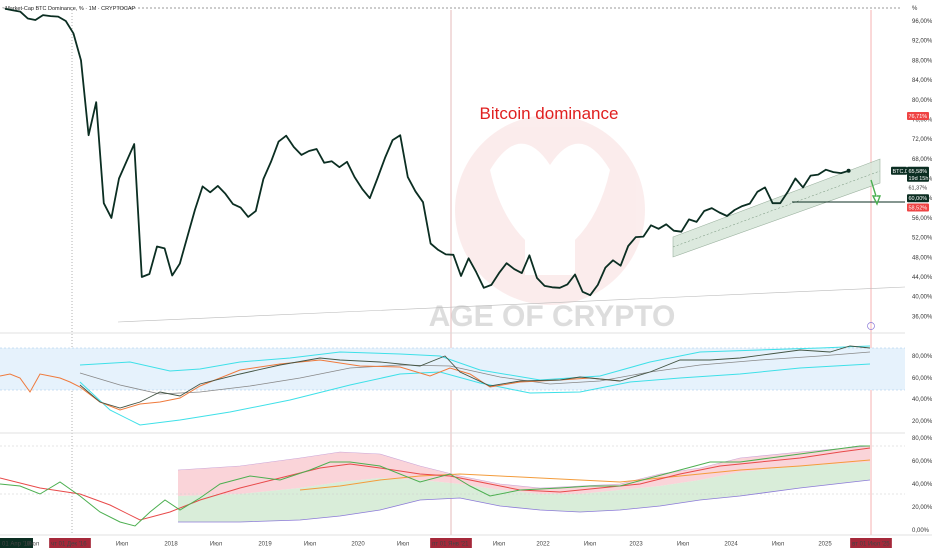 The width and height of the screenshot is (932, 555). What do you see at coordinates (475, 363) in the screenshot?
I see `rsi-upper-band` at bounding box center [475, 363].